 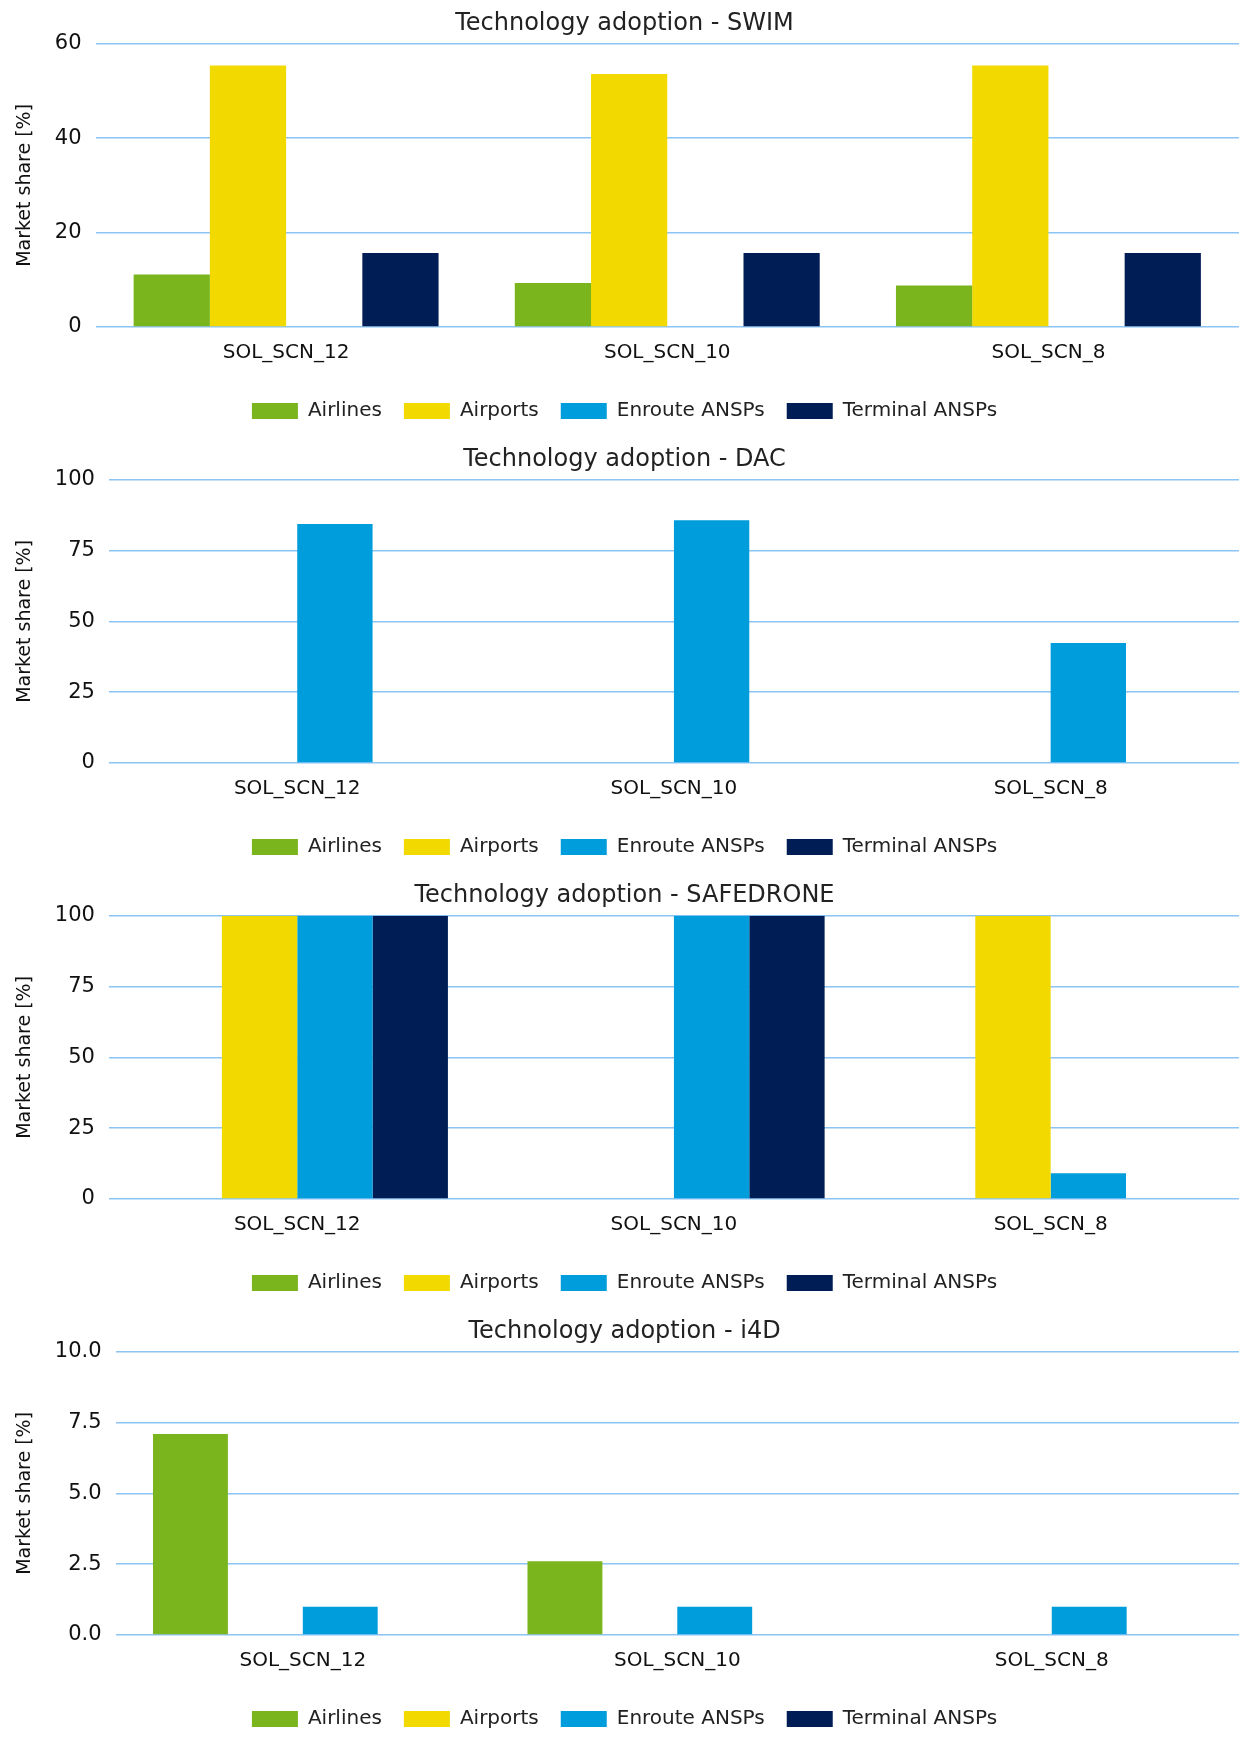 What do you see at coordinates (624, 457) in the screenshot?
I see `chart-title: Technology adoption - DAC` at bounding box center [624, 457].